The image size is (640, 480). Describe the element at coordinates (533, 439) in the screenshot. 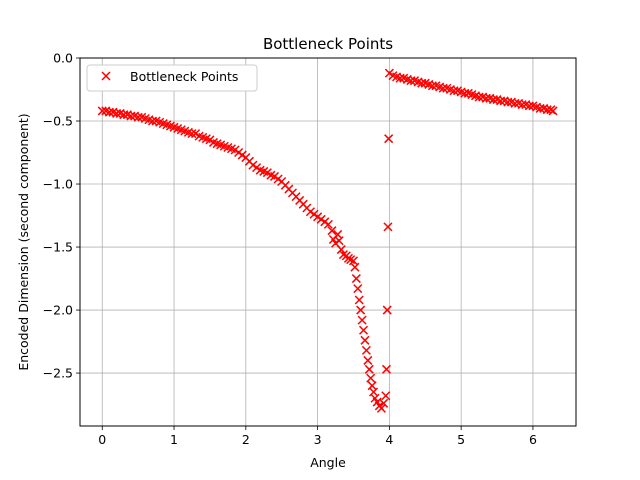

I see `x-tick-label: 6` at that location.